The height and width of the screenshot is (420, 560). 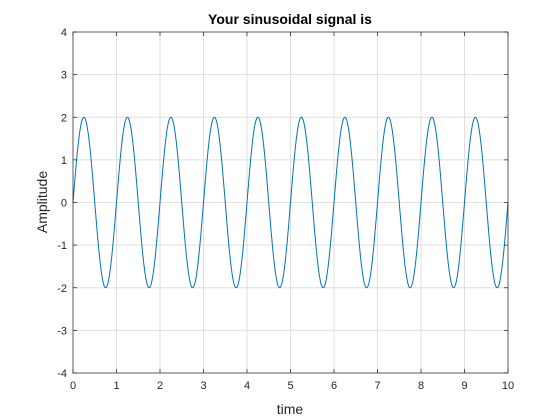 I want to click on x-tick-label: 5, so click(x=290, y=386).